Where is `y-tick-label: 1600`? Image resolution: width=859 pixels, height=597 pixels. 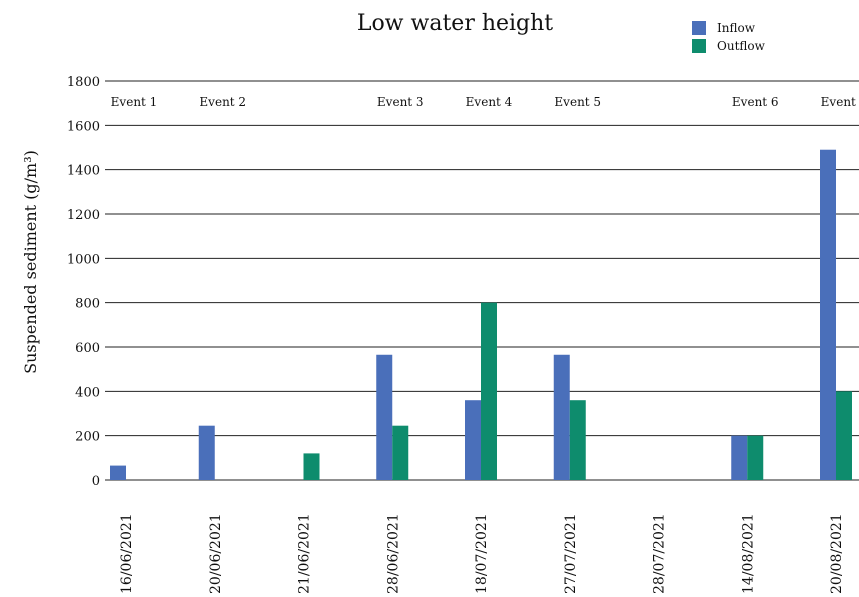 y-tick-label: 1600 is located at coordinates (83, 126).